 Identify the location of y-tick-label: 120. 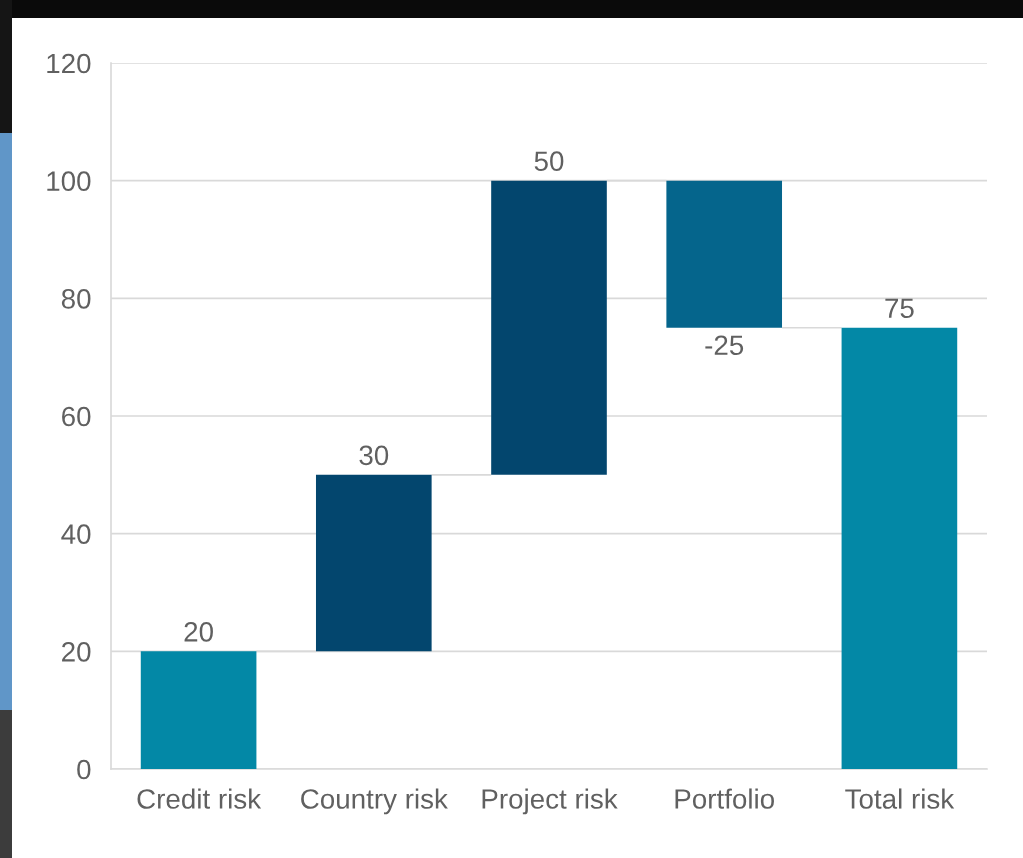
(69, 63).